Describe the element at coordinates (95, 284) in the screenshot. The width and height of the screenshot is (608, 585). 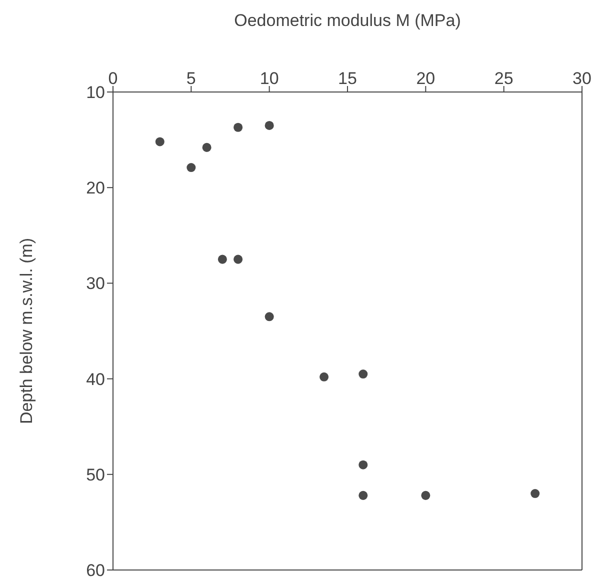
I see `y-tick-label: 30` at that location.